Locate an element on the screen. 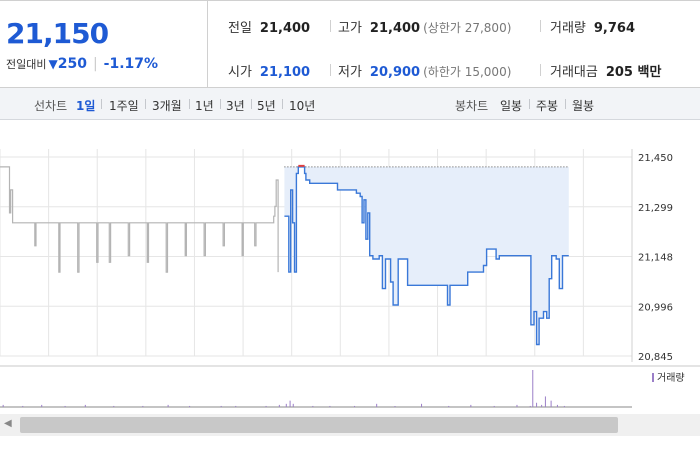 Image resolution: width=700 pixels, height=450 pixels. period-3y: 3년 is located at coordinates (235, 106).